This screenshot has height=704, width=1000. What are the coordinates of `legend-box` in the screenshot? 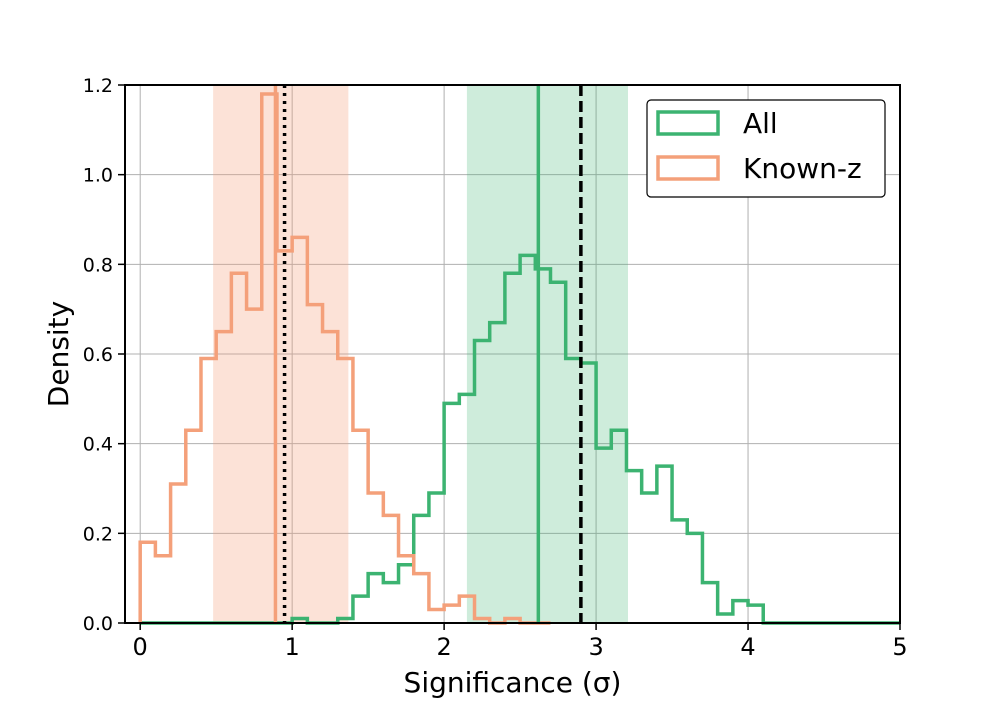 It's located at (766, 148).